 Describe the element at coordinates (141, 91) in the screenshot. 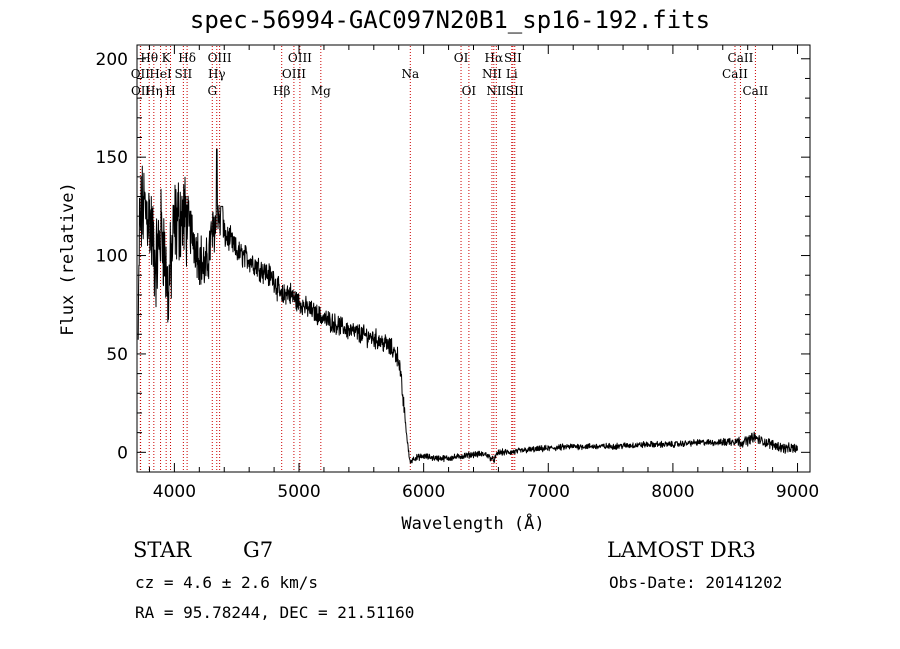

I see `spectral-line-label: OII` at that location.